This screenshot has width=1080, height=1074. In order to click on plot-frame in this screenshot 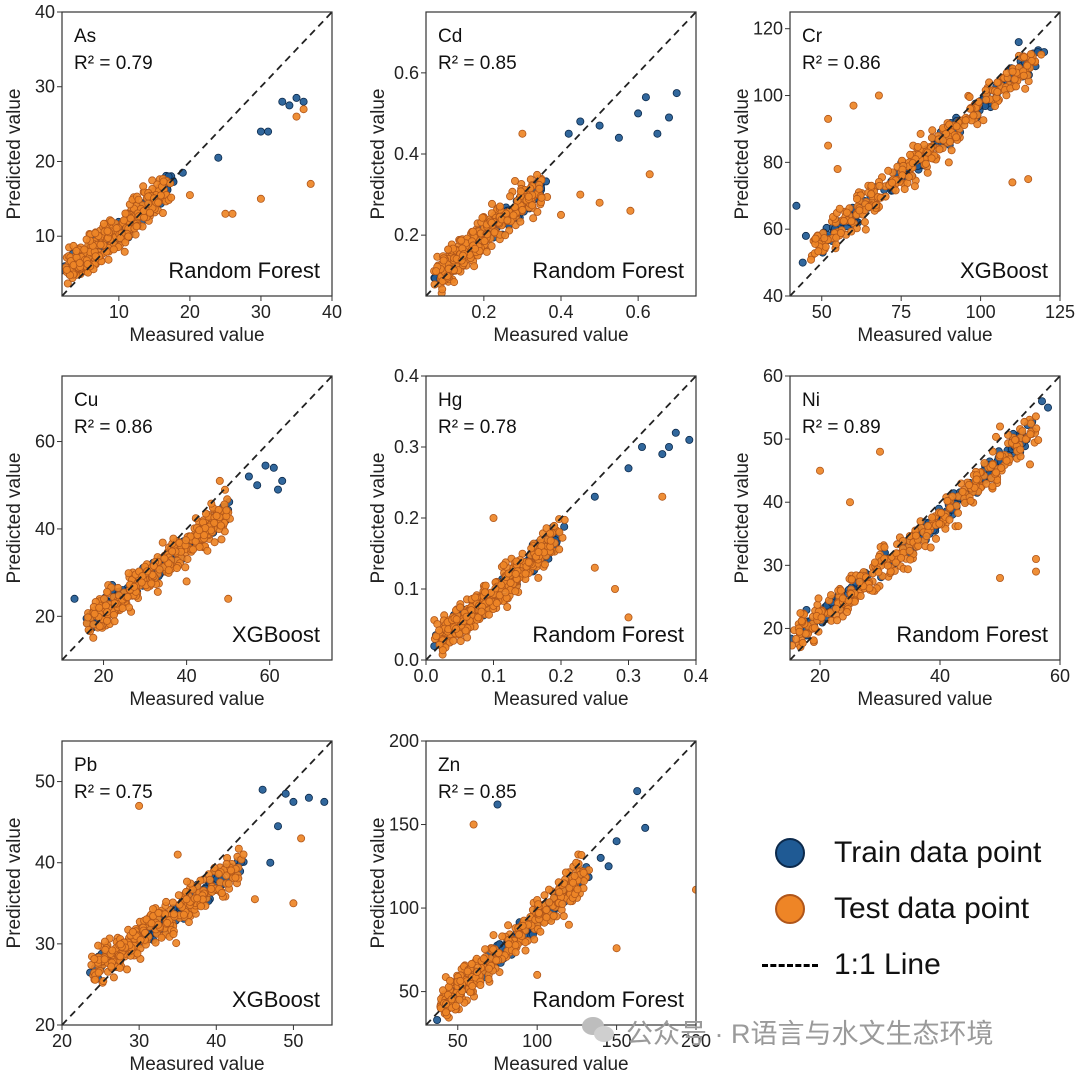, I will do `click(925, 154)`.